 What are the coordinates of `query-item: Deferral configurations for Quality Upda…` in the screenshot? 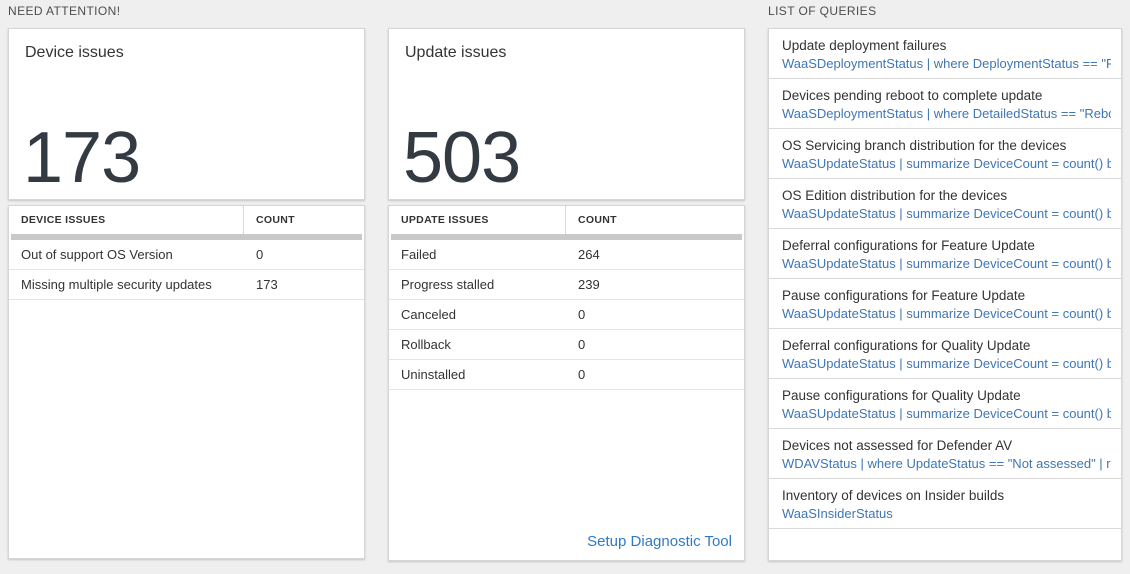 It's located at (945, 354).